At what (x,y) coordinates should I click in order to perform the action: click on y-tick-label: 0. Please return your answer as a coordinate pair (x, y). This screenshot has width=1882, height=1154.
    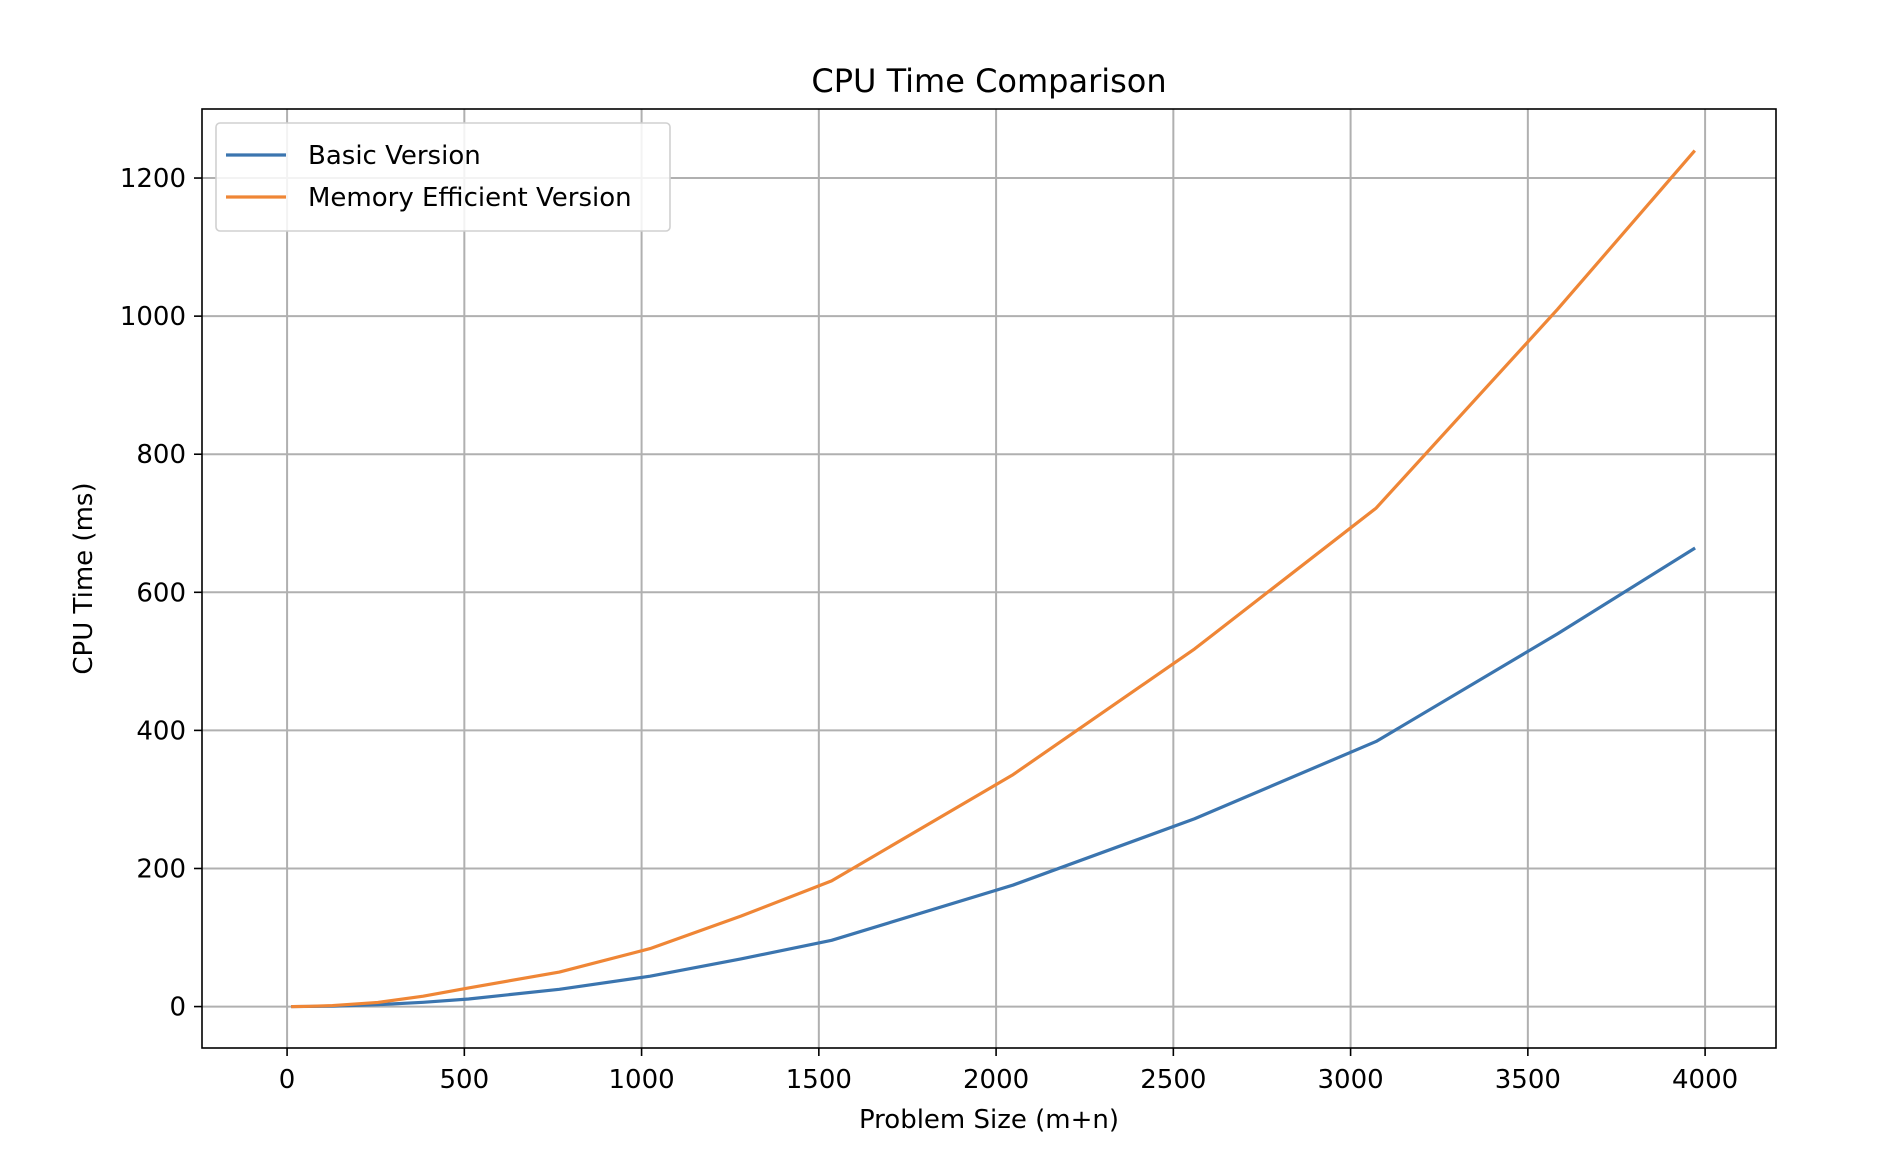
    Looking at the image, I should click on (177, 1008).